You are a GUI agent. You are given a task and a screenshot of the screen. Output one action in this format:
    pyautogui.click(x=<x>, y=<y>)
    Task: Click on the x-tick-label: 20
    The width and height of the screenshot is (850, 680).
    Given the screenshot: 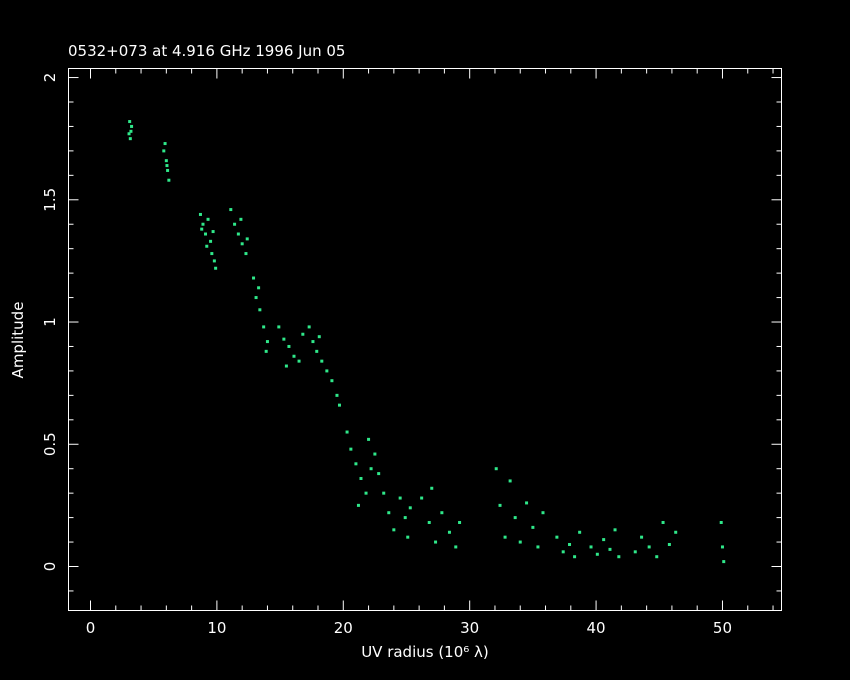 What is the action you would take?
    pyautogui.click(x=343, y=628)
    